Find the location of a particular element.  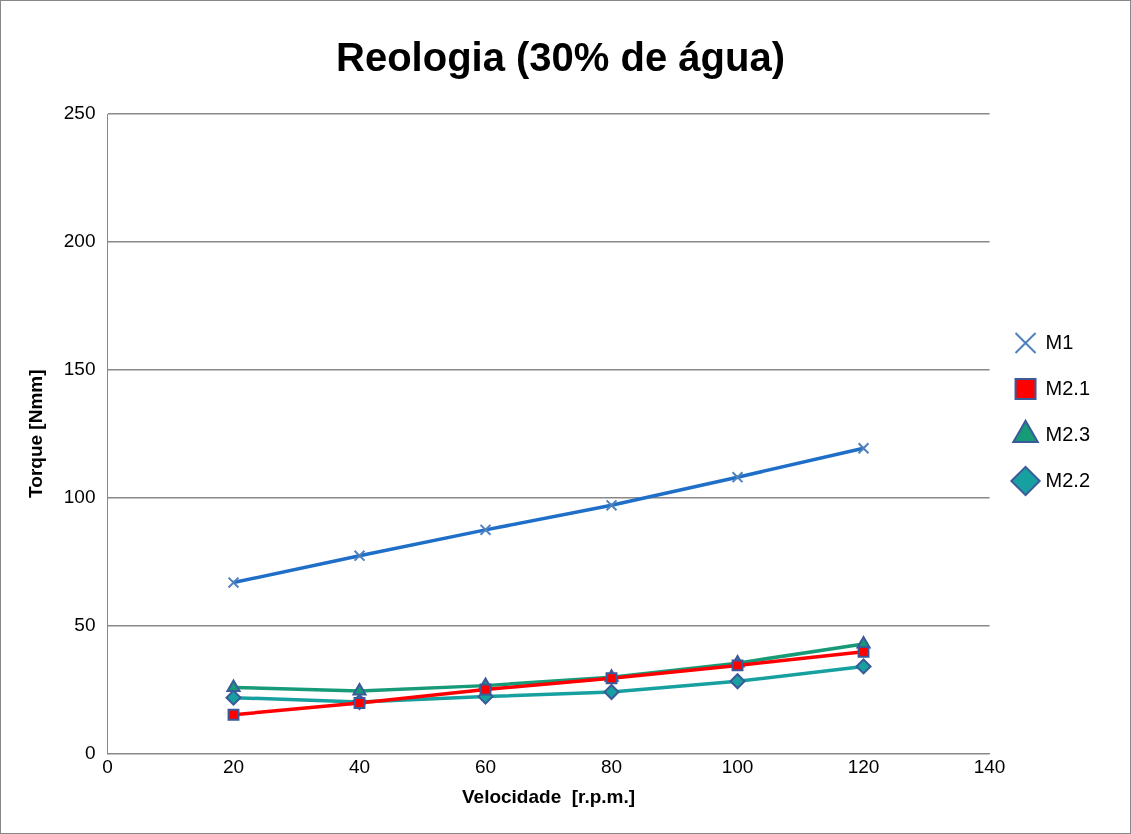

x-tick-label: 140 is located at coordinates (989, 767).